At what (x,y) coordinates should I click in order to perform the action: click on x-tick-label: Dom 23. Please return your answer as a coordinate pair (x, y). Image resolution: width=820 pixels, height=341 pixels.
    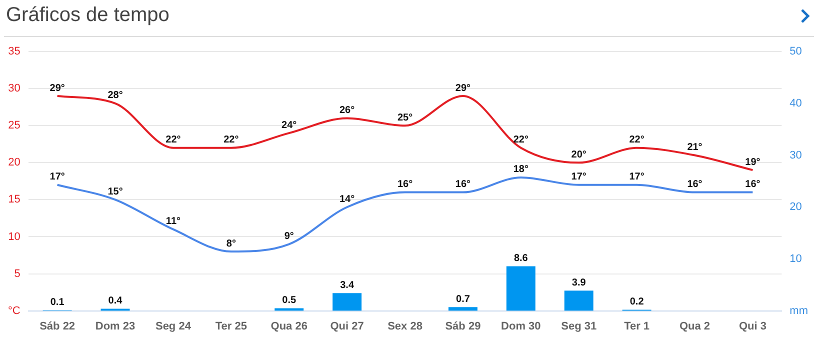
    Looking at the image, I should click on (115, 326).